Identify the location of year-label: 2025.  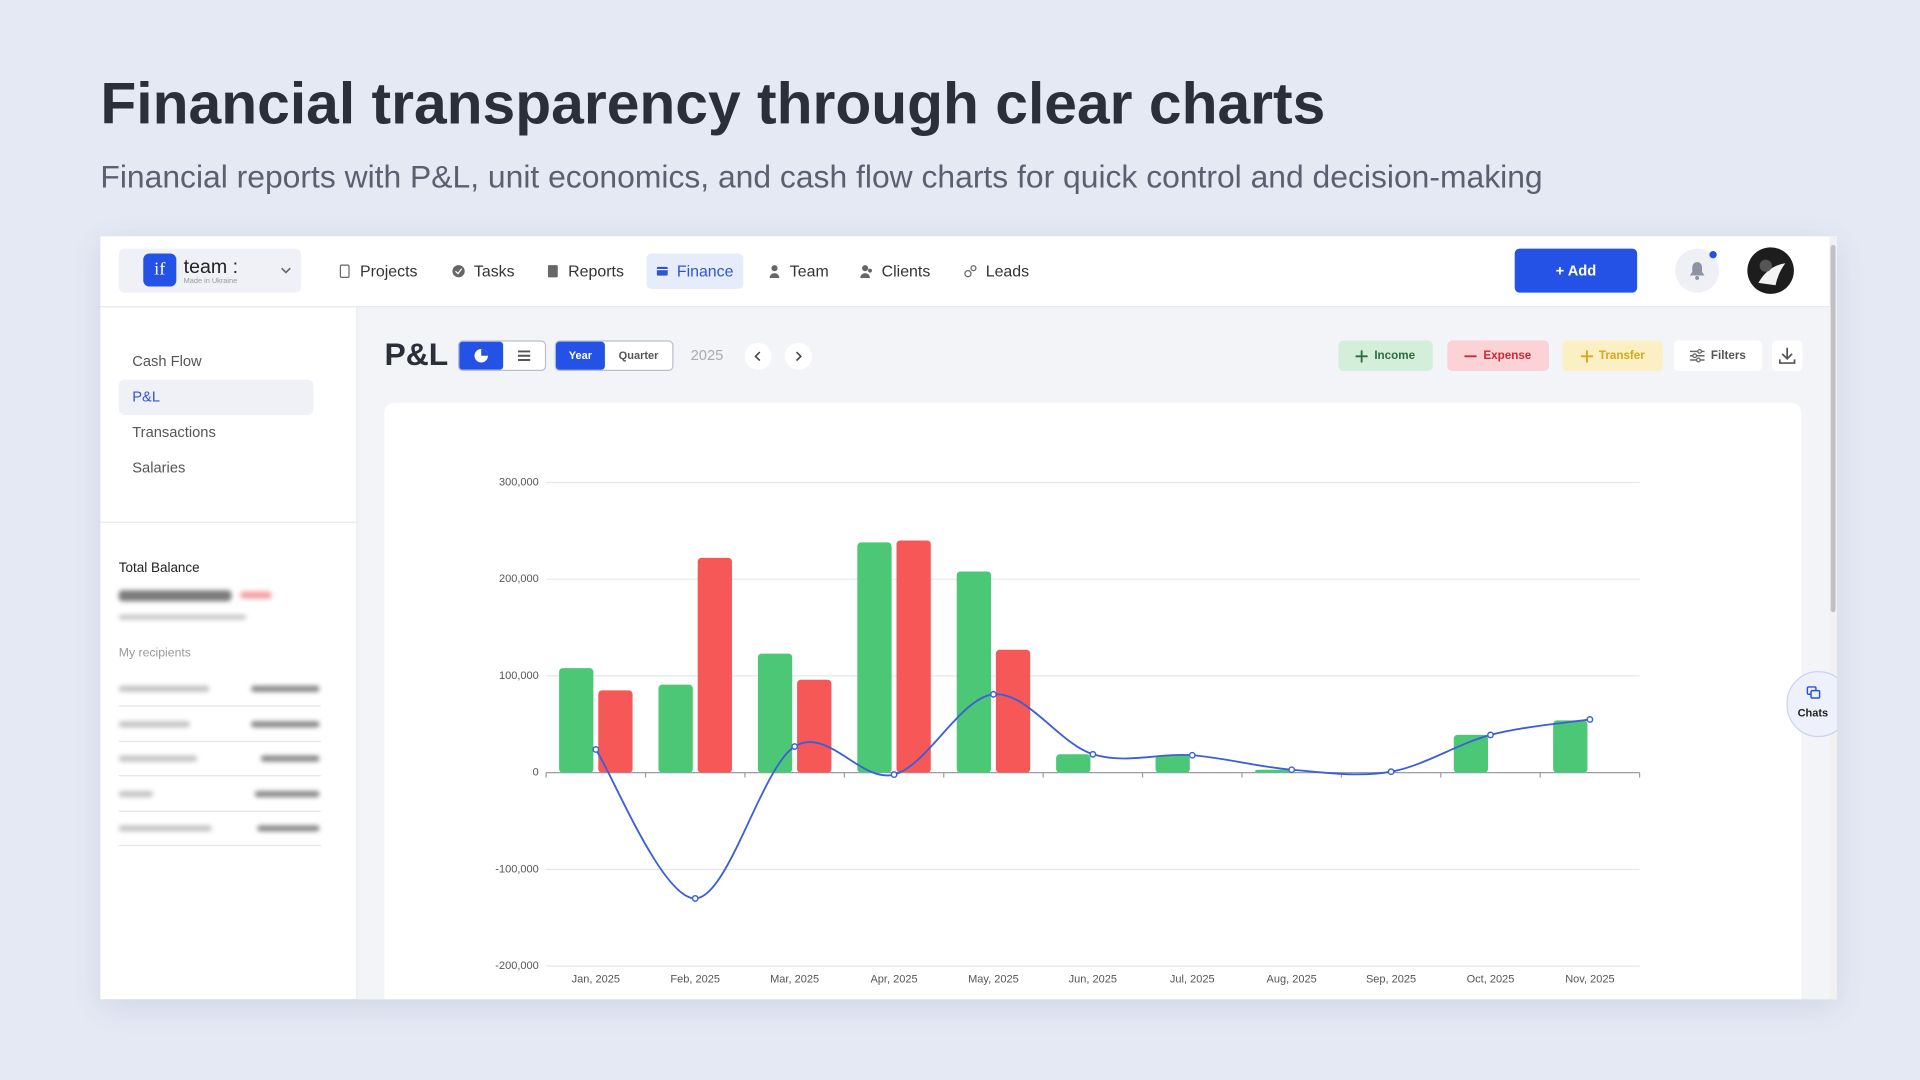
(707, 355).